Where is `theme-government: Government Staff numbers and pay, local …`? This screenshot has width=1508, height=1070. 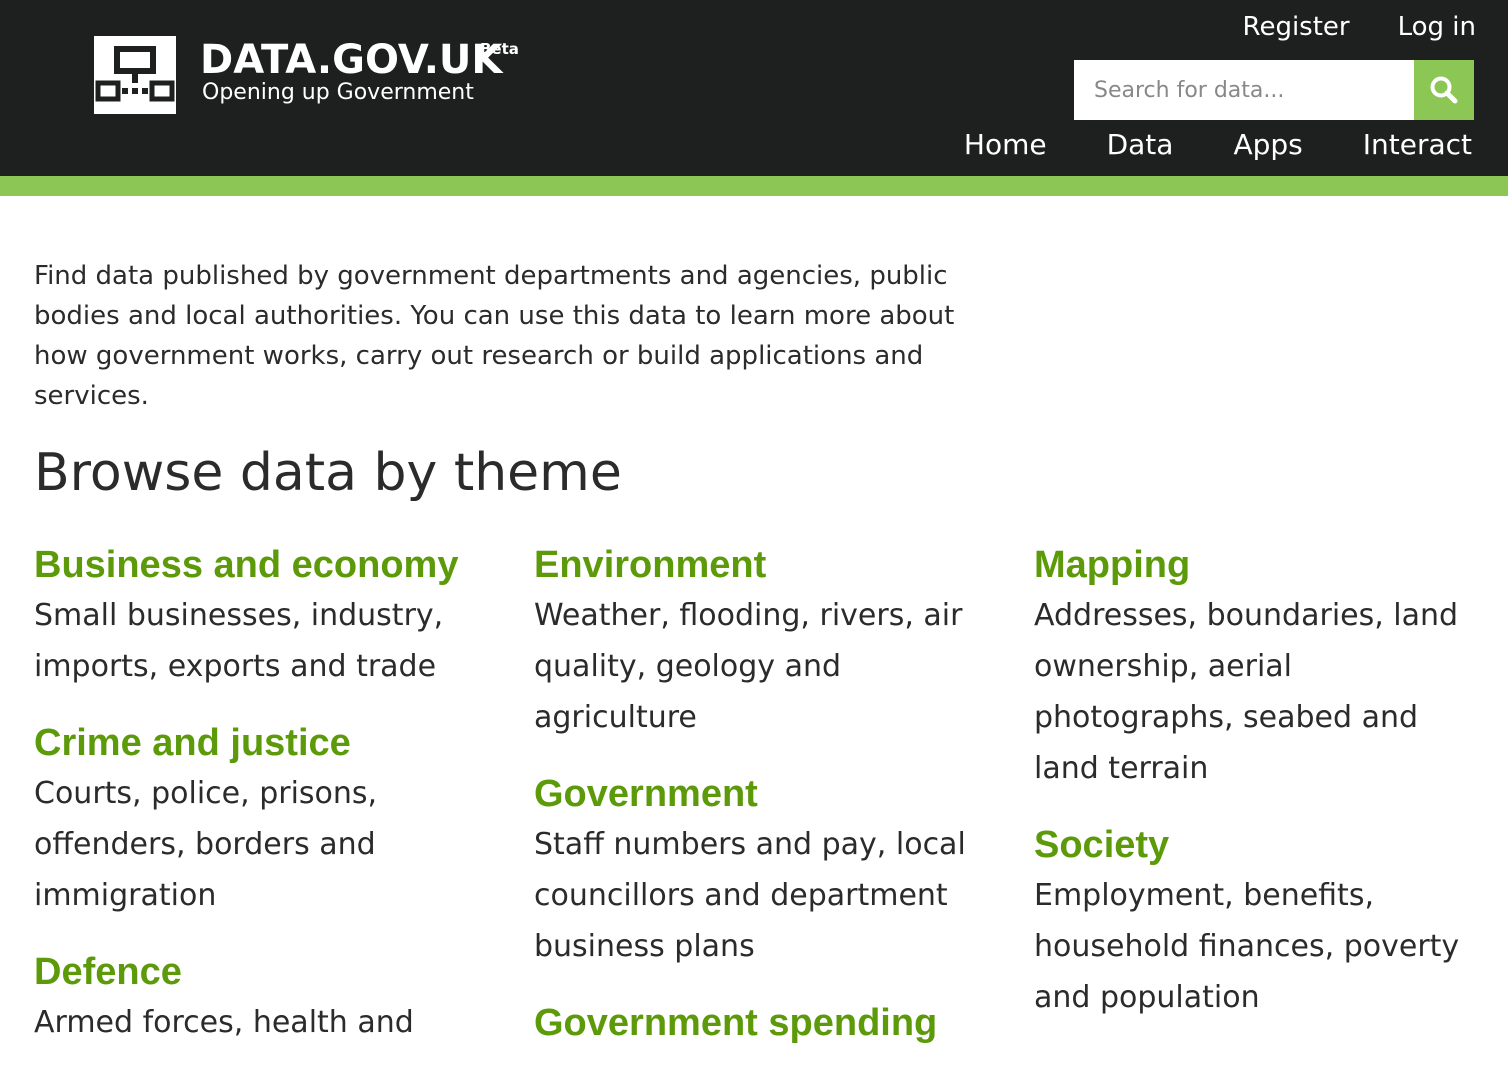 theme-government: Government Staff numbers and pay, local … is located at coordinates (759, 870).